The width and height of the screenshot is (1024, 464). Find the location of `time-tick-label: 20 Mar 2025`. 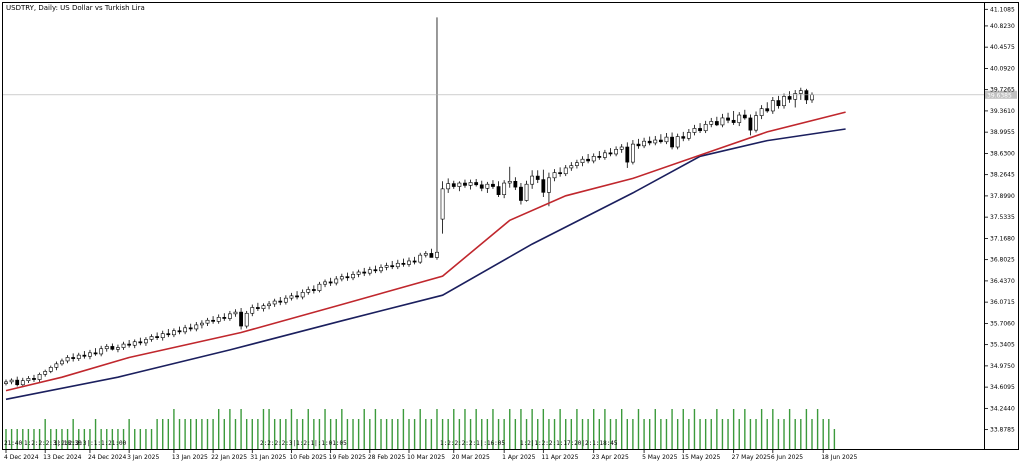

time-tick-label: 20 Mar 2025 is located at coordinates (471, 457).